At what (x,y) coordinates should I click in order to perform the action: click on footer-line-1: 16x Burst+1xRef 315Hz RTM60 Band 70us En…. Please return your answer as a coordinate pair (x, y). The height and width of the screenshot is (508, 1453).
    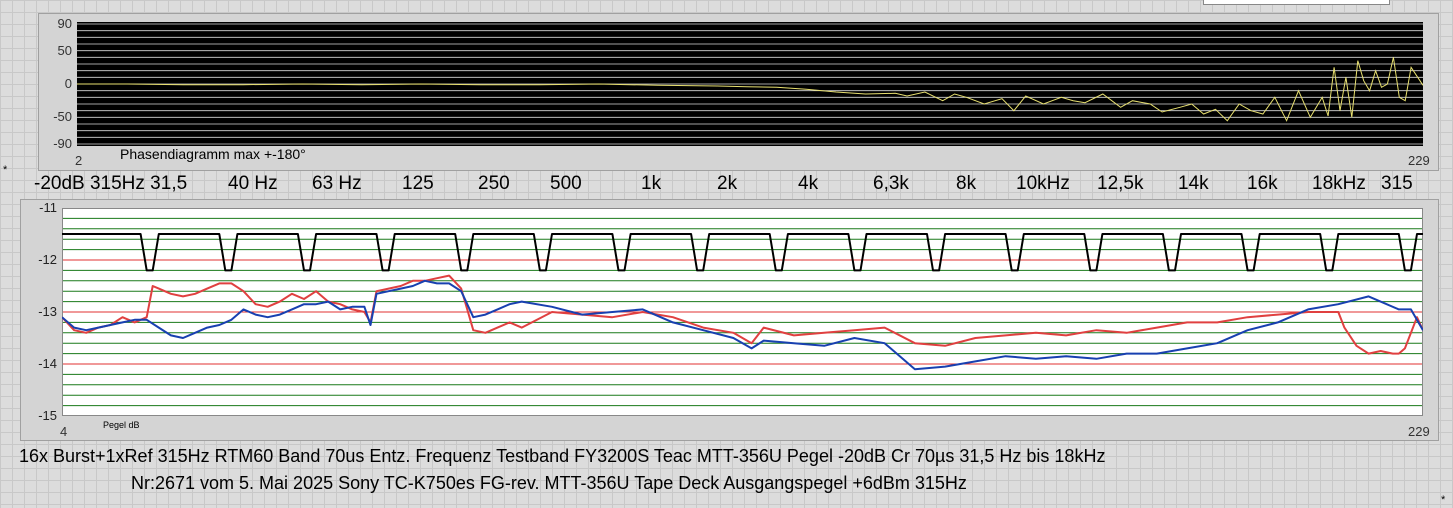
    Looking at the image, I should click on (562, 456).